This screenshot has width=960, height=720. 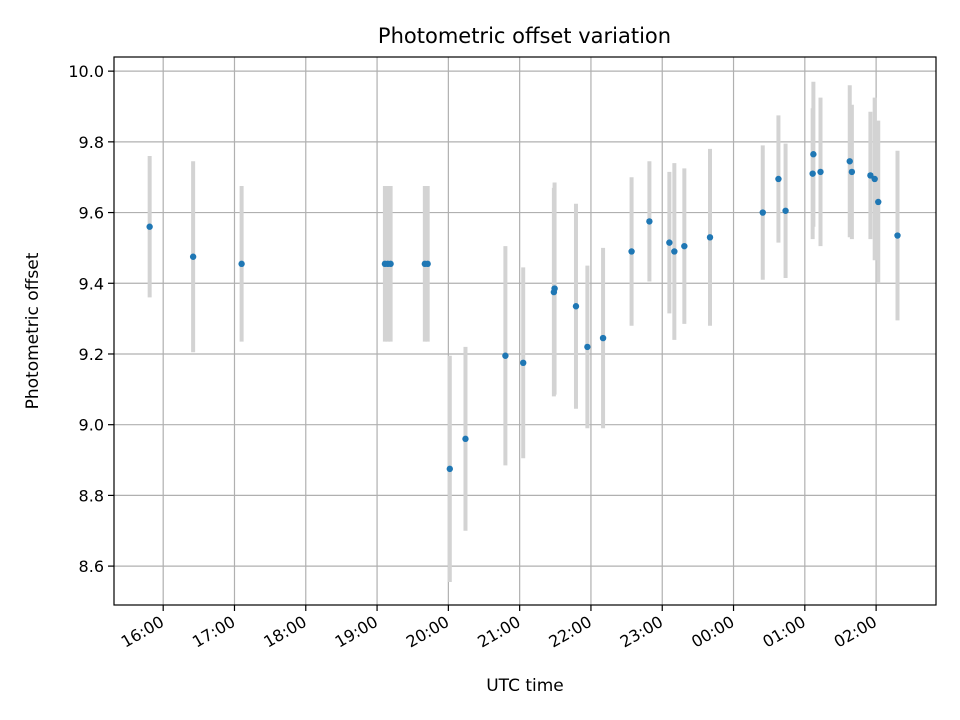 I want to click on x-axis-label: UTC time, so click(x=525, y=686).